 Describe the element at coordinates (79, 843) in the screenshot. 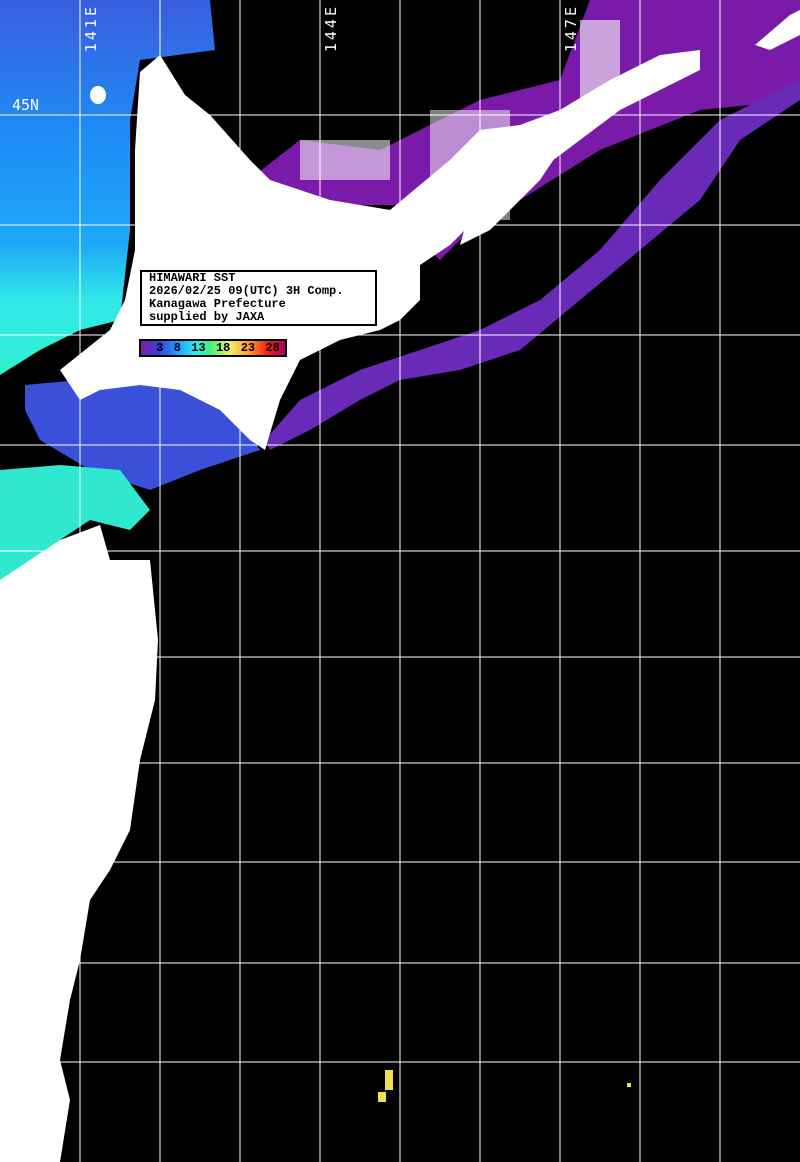

I see `honshu-land` at that location.